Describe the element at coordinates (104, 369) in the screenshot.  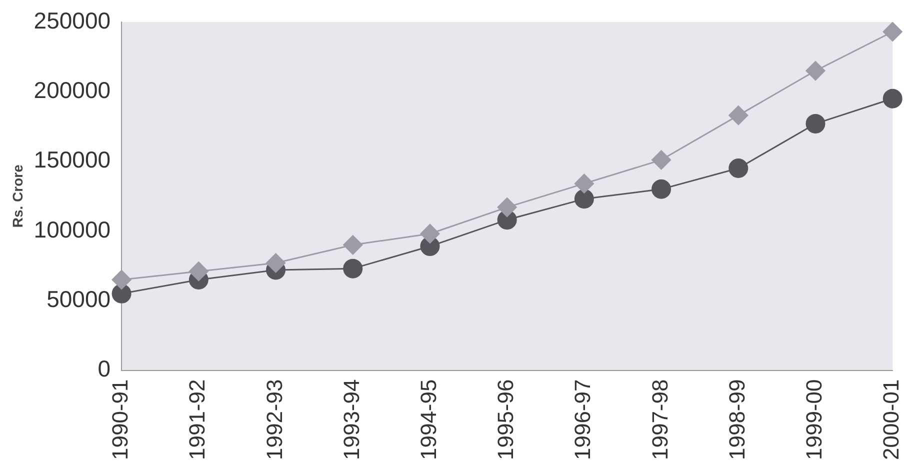
I see `y-tick-label: 0` at that location.